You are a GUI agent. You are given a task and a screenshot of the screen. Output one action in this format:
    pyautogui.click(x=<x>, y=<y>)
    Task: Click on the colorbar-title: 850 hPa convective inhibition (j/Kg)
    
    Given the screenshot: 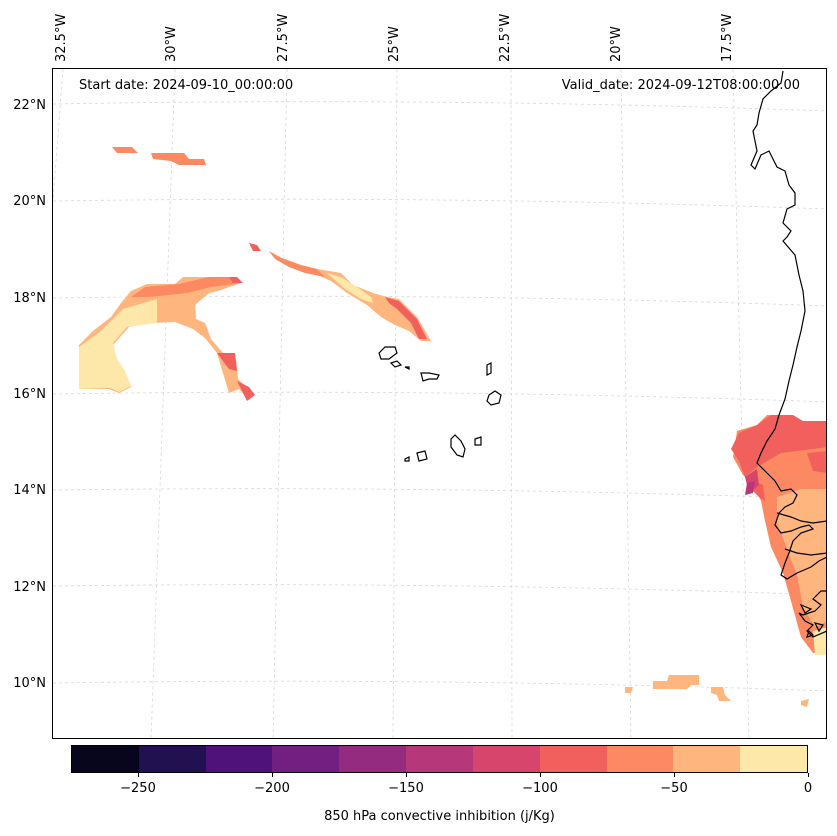 What is the action you would take?
    pyautogui.click(x=439, y=816)
    